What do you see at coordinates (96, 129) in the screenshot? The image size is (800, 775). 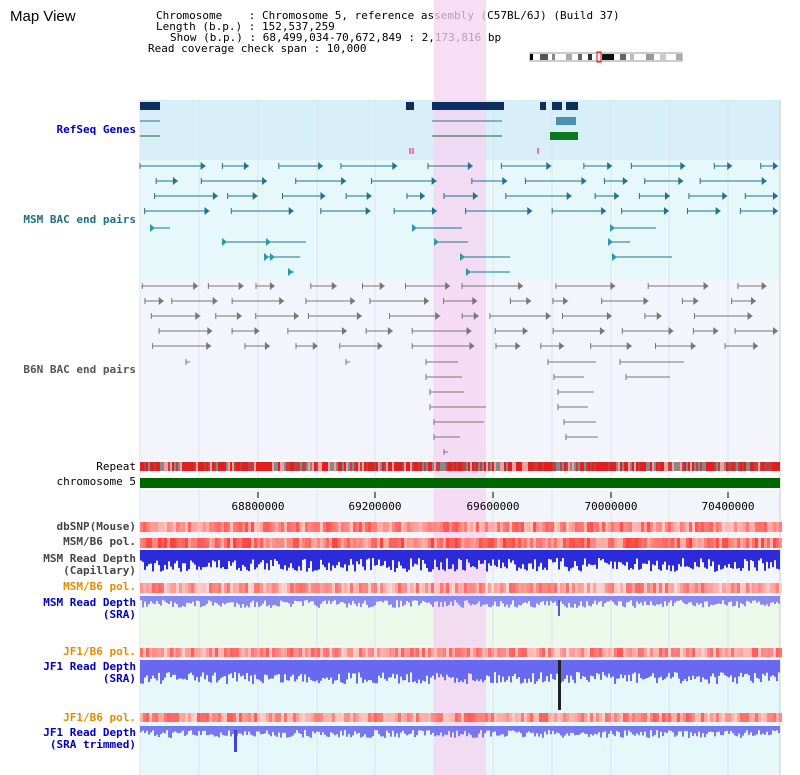 I see `track-label-refseq-genes: RefSeq Genes` at bounding box center [96, 129].